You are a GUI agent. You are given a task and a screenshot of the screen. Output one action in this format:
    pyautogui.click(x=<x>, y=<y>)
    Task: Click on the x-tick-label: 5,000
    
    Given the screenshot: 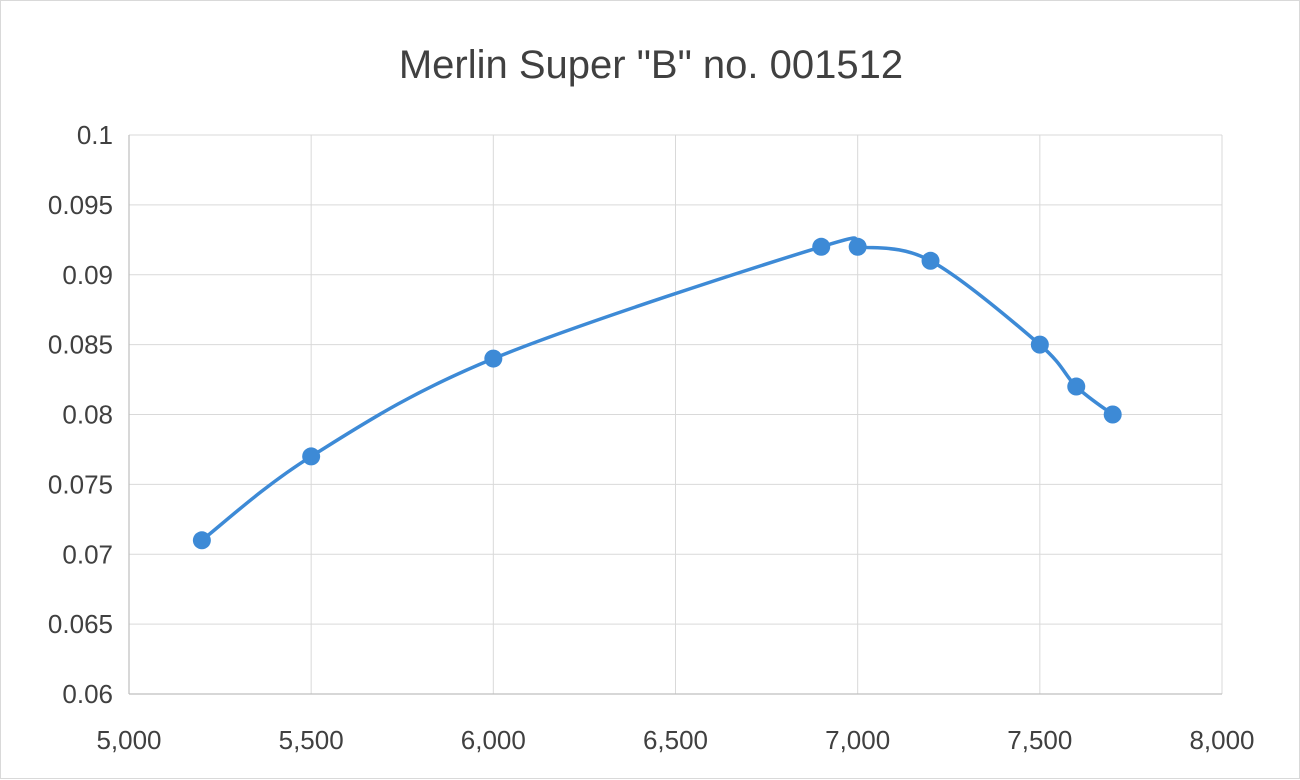 What is the action you would take?
    pyautogui.click(x=128, y=740)
    